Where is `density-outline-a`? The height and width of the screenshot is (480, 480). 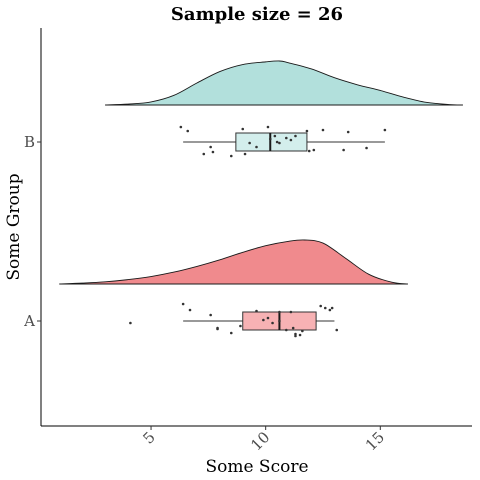 density-outline-a is located at coordinates (233, 262).